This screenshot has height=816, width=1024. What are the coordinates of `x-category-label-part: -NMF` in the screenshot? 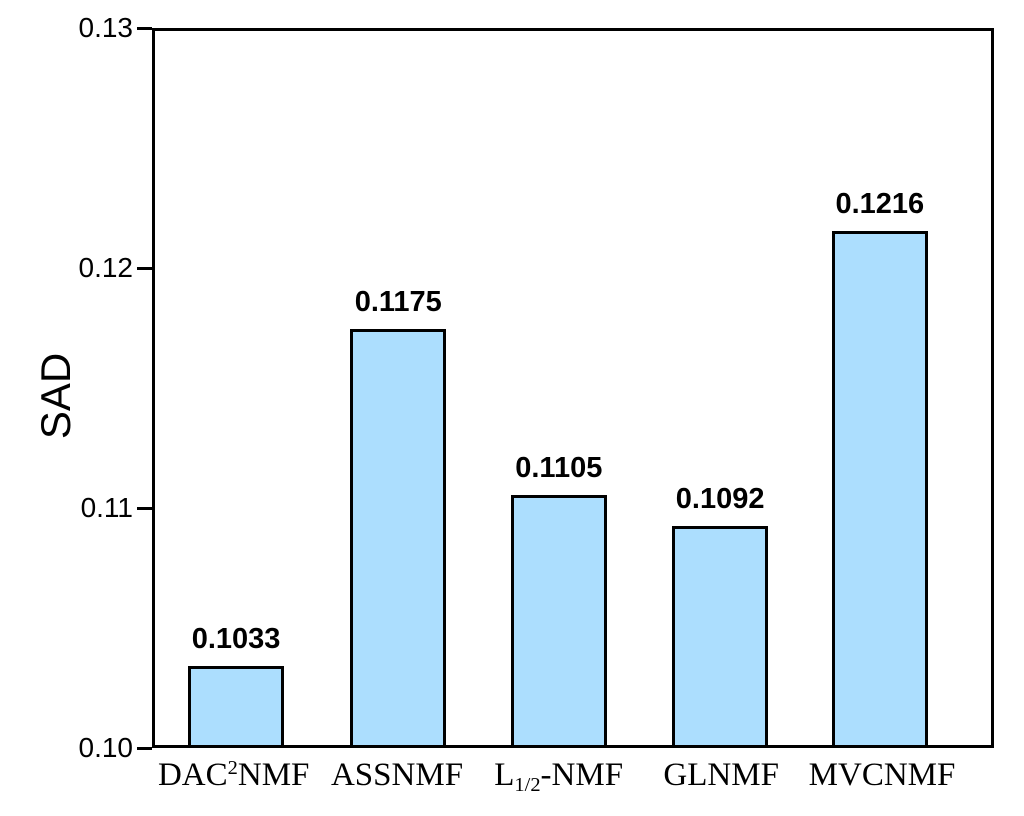 It's located at (582, 775).